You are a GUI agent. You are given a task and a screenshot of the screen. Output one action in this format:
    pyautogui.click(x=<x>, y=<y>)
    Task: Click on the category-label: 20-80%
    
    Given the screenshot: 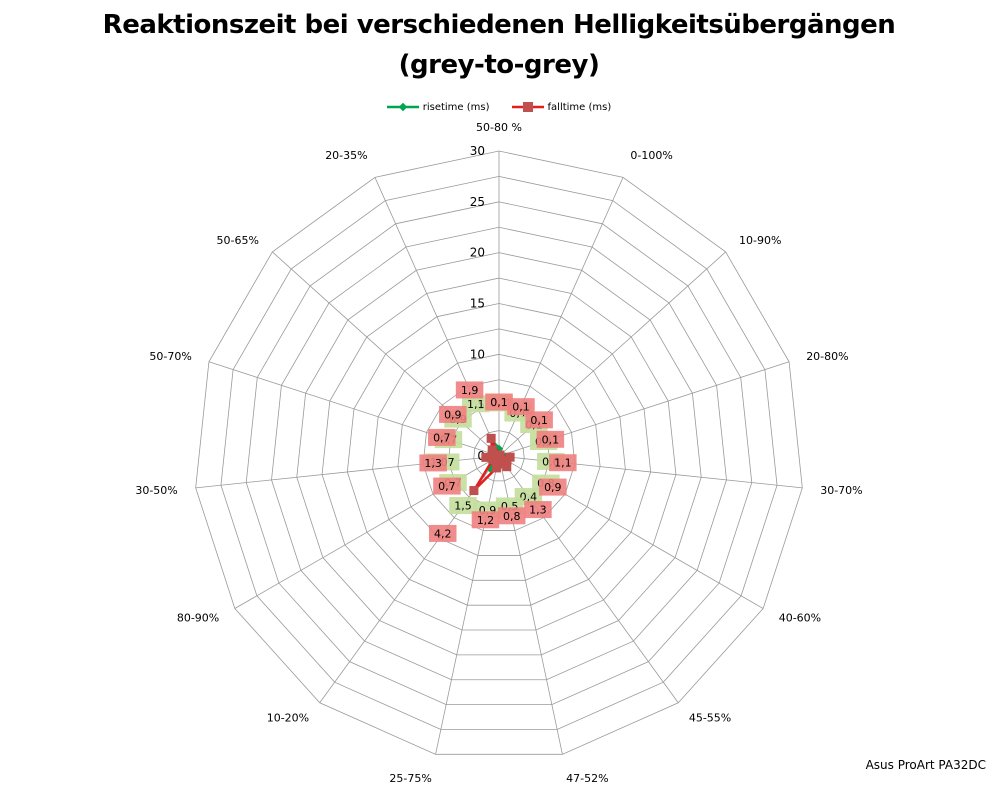 What is the action you would take?
    pyautogui.click(x=827, y=356)
    